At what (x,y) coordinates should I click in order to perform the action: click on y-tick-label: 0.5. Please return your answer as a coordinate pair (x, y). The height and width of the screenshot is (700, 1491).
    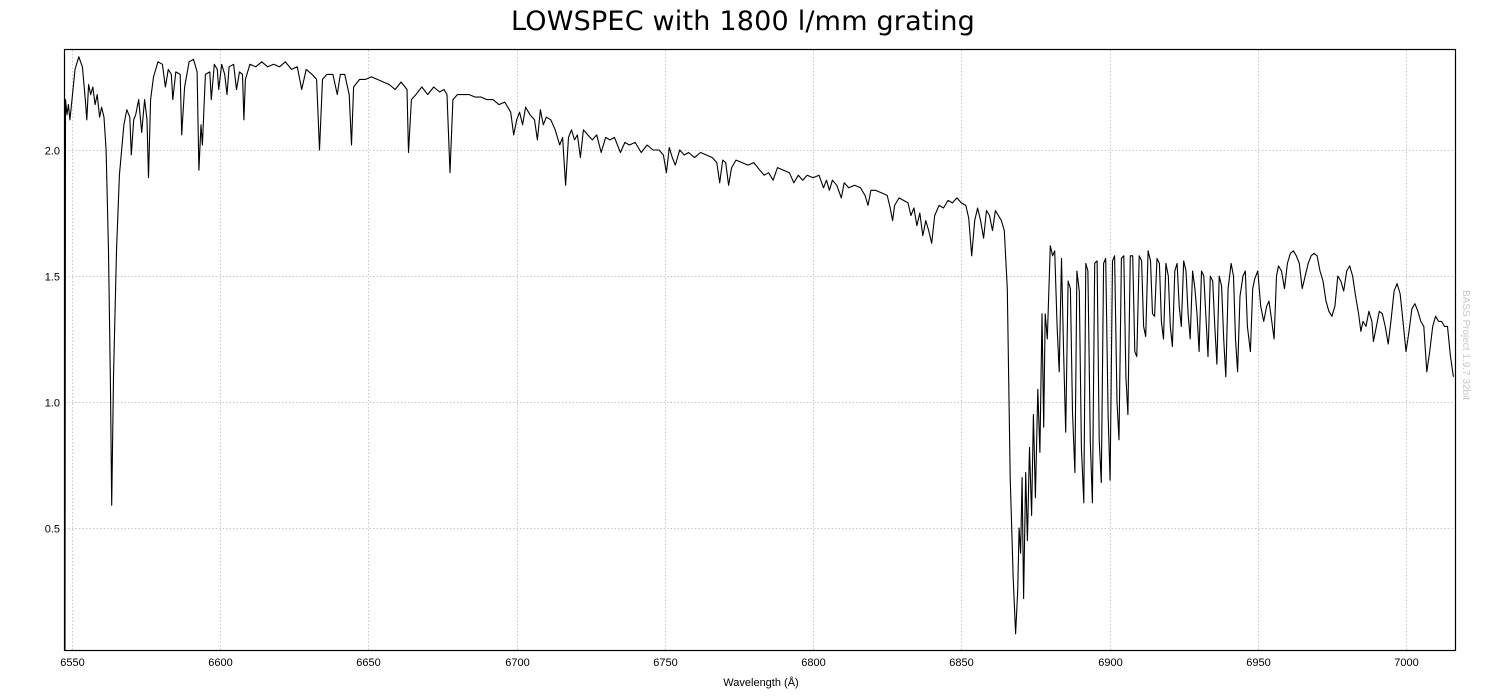
    Looking at the image, I should click on (52, 530).